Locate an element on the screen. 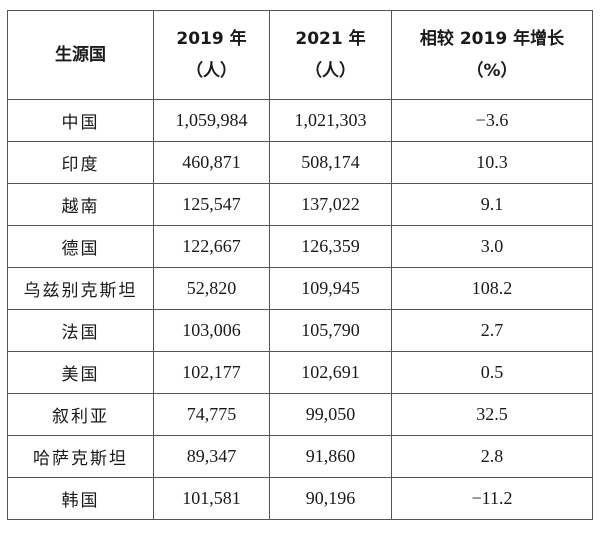  header-2019-unit: （人） is located at coordinates (211, 71).